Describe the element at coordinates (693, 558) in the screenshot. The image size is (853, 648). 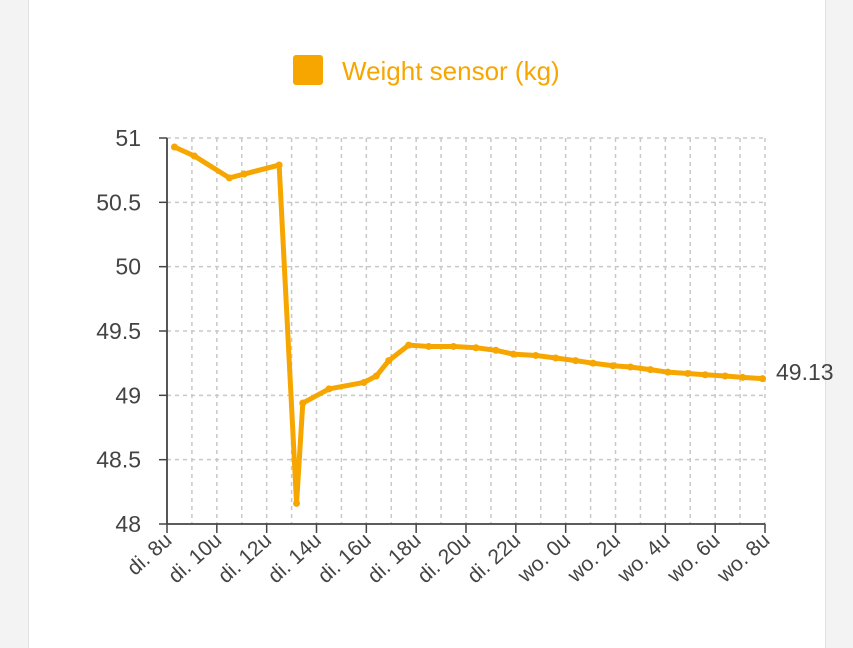
I see `x-tick-label: wo. 6u` at that location.